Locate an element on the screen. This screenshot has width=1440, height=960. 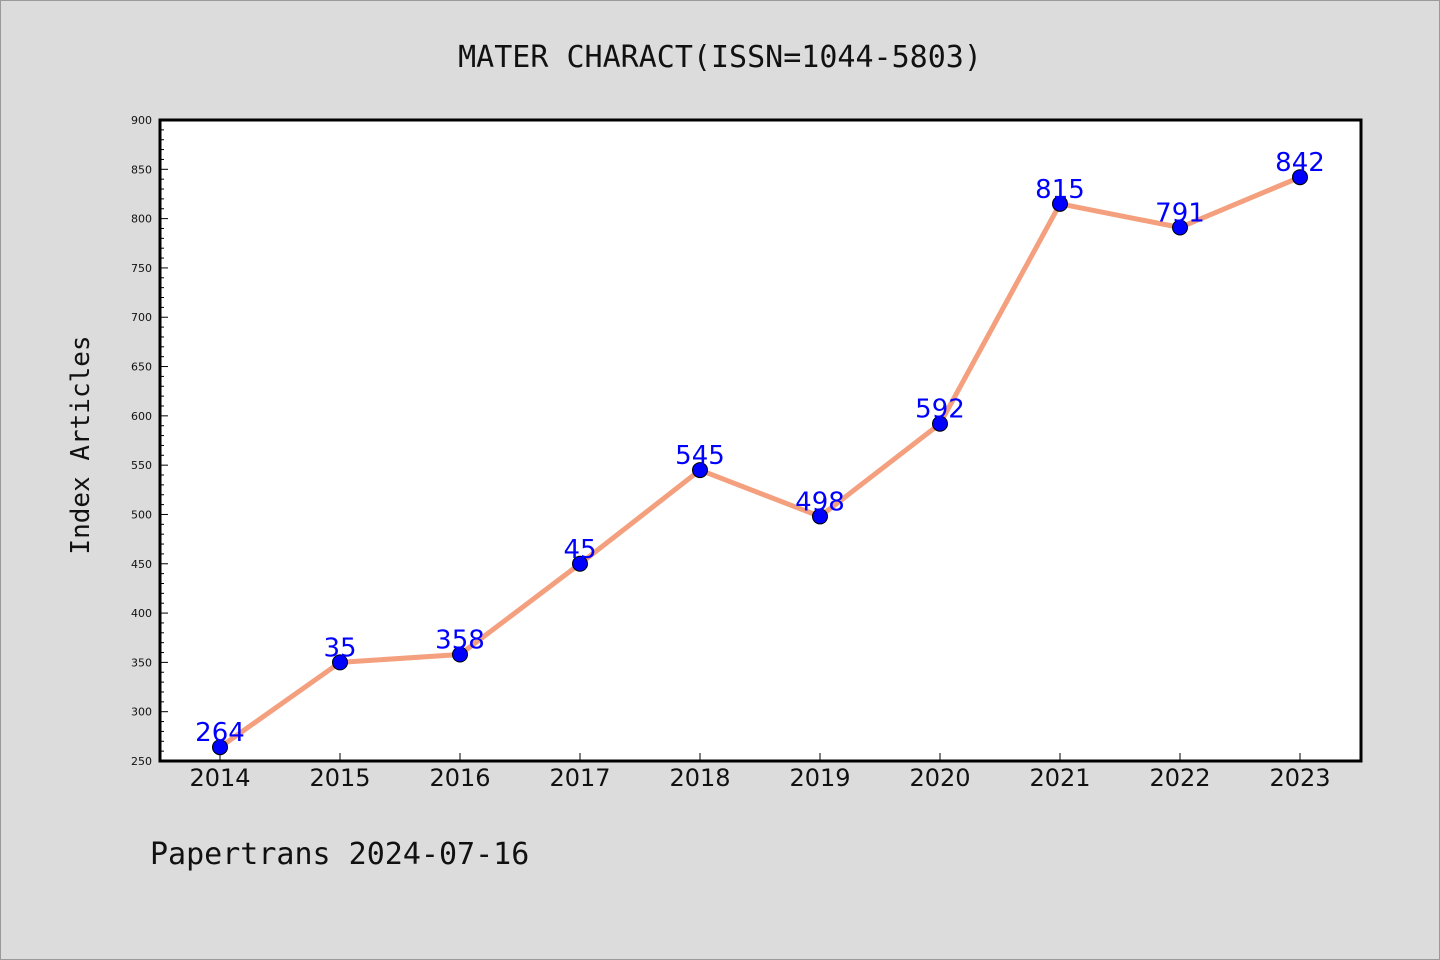
y-tick-label: 600 is located at coordinates (141, 416).